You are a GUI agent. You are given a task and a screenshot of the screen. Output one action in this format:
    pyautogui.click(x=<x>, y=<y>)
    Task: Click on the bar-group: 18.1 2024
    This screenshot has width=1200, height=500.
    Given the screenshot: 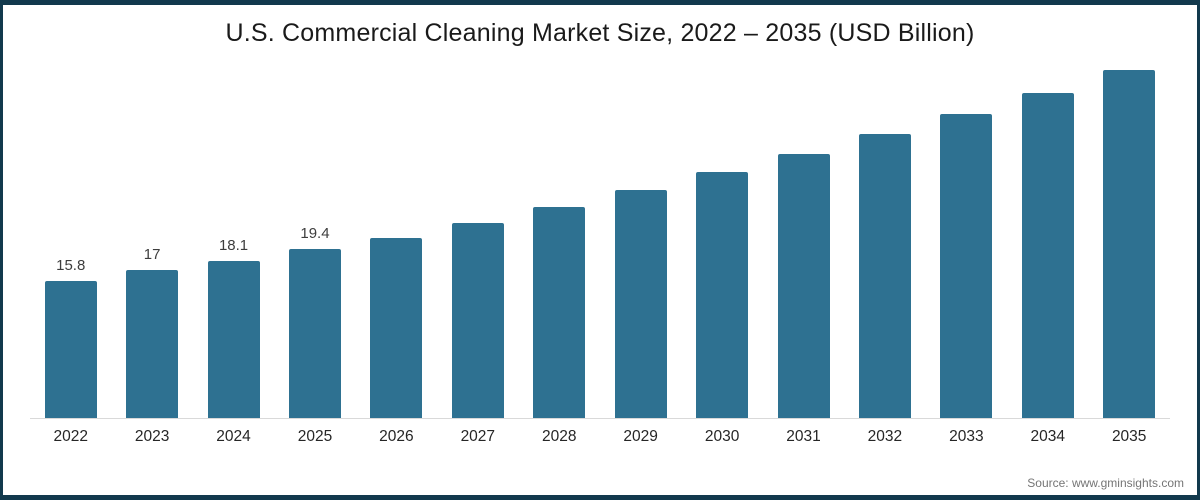 What is the action you would take?
    pyautogui.click(x=233, y=257)
    